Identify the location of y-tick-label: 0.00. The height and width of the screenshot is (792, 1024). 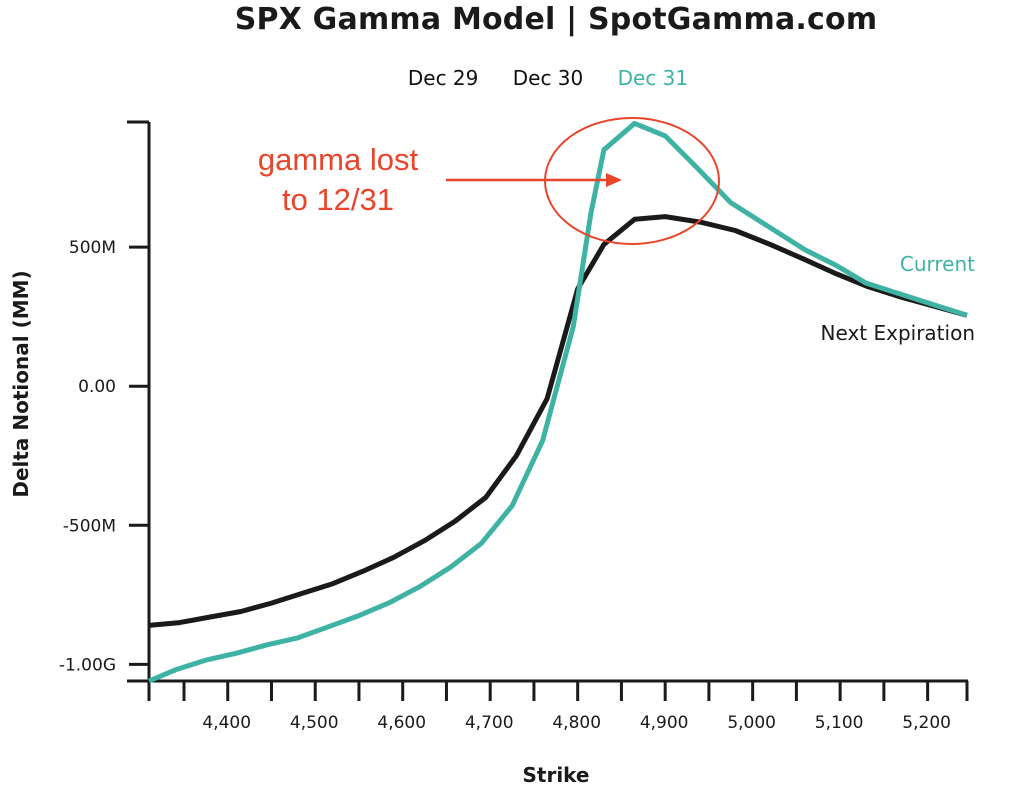
(97, 387).